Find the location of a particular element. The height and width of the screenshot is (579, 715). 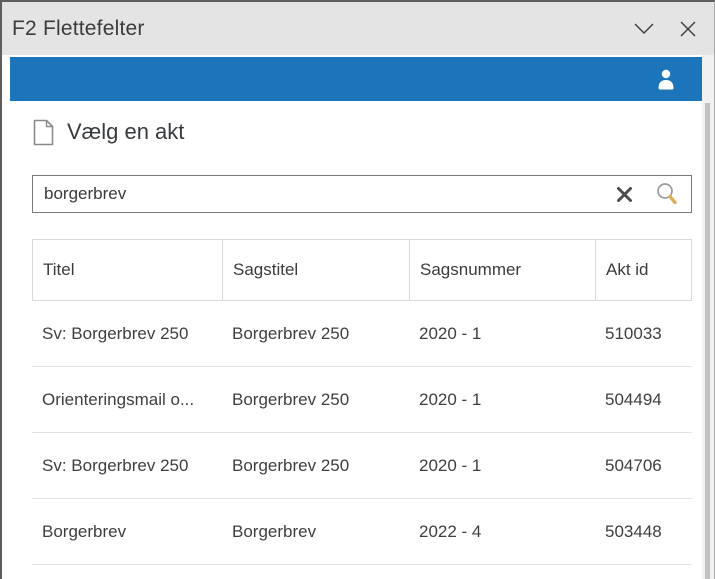

person-icon is located at coordinates (666, 79).